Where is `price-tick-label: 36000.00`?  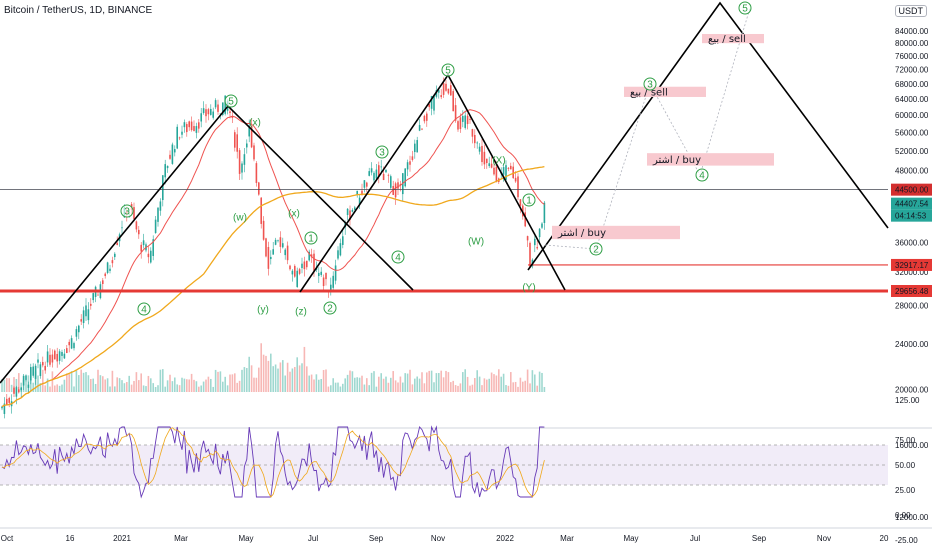 price-tick-label: 36000.00 is located at coordinates (912, 243).